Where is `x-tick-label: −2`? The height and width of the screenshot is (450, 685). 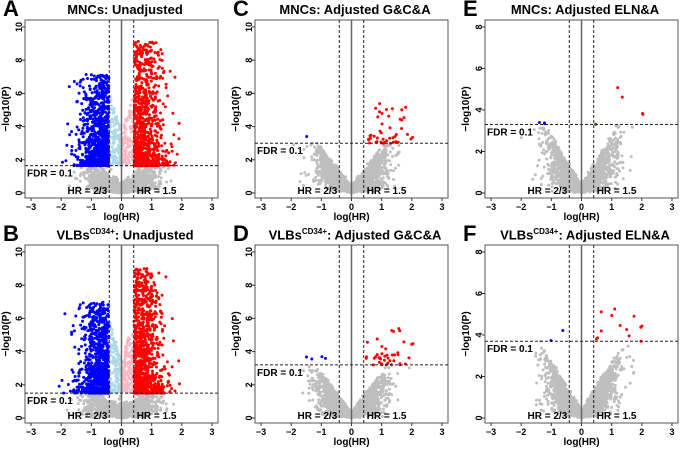
x-tick-label: −2 is located at coordinates (61, 207).